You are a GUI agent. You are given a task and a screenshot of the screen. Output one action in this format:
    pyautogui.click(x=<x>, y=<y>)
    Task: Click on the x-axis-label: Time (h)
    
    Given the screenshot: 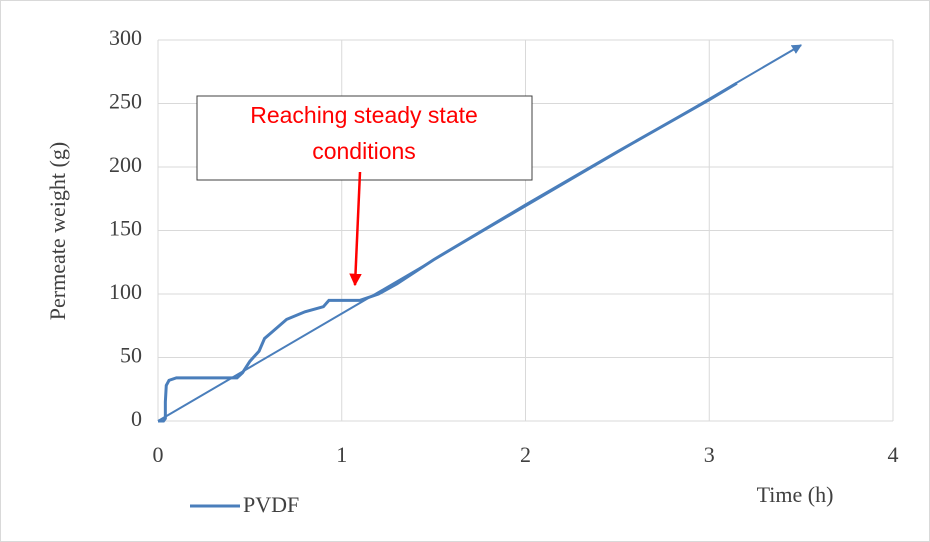 What is the action you would take?
    pyautogui.click(x=795, y=494)
    